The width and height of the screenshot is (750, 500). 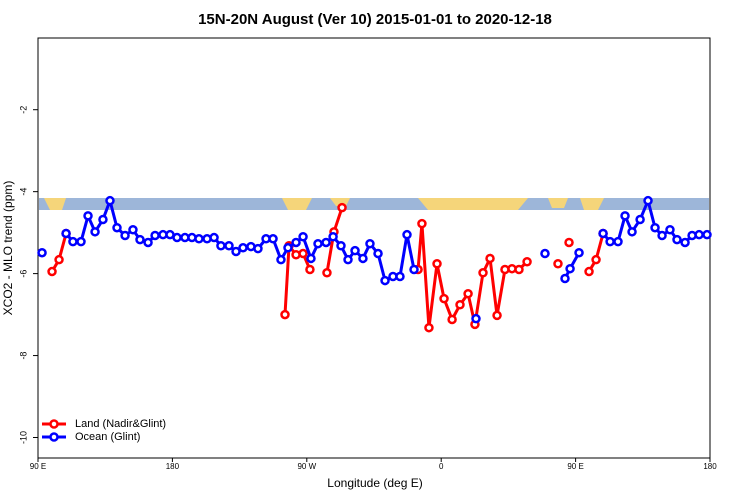 I want to click on y-tick-label: -4, so click(x=23, y=192).